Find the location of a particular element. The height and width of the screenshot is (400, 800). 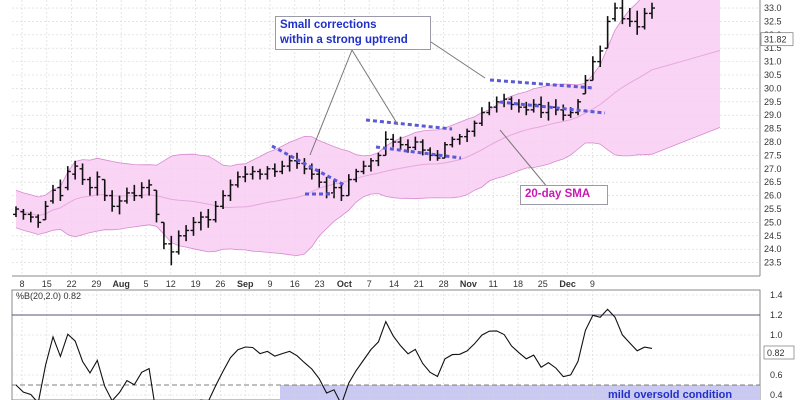

x-tick-label: Nov is located at coordinates (468, 284).